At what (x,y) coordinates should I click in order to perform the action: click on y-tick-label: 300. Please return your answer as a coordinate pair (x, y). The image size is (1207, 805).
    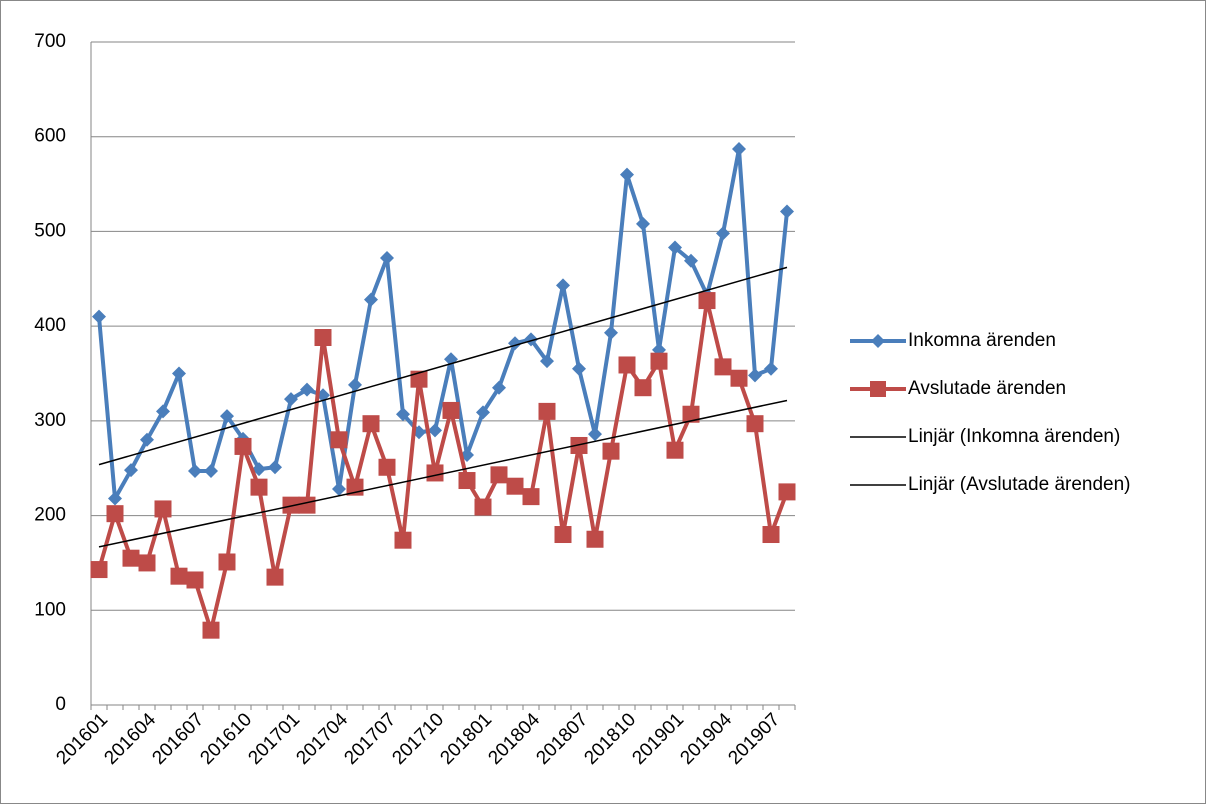
    Looking at the image, I should click on (50, 420).